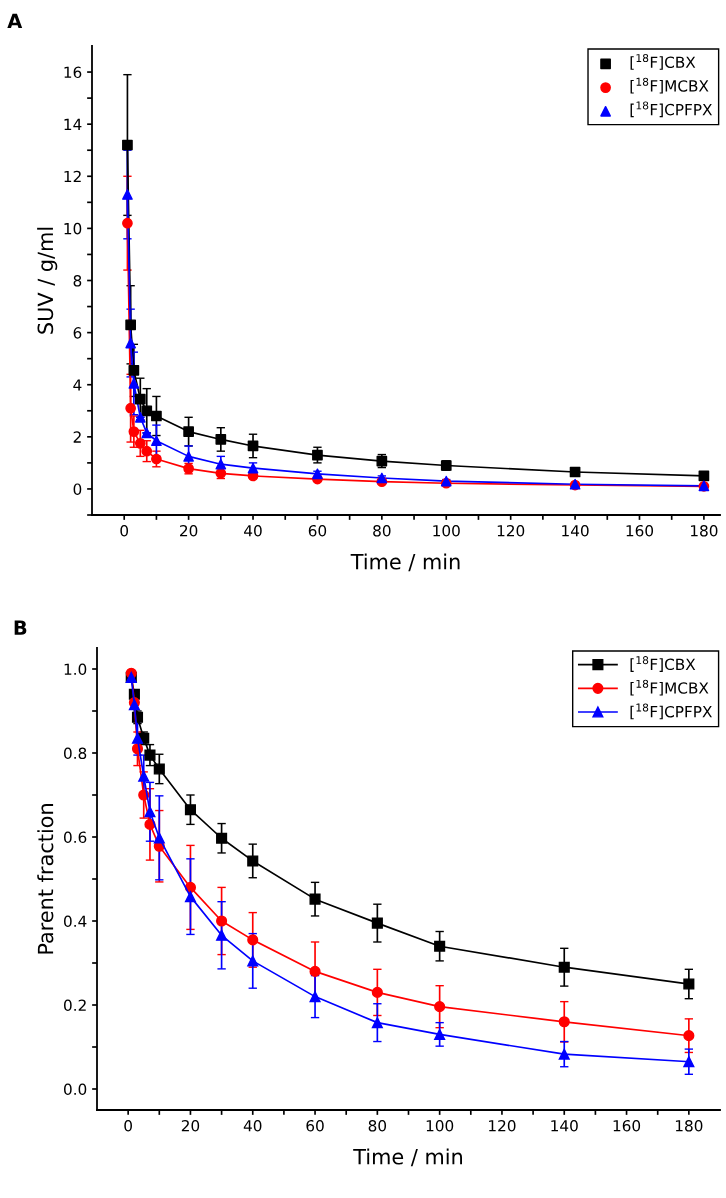  I want to click on y-tick-label: 0.0, so click(75, 1089).